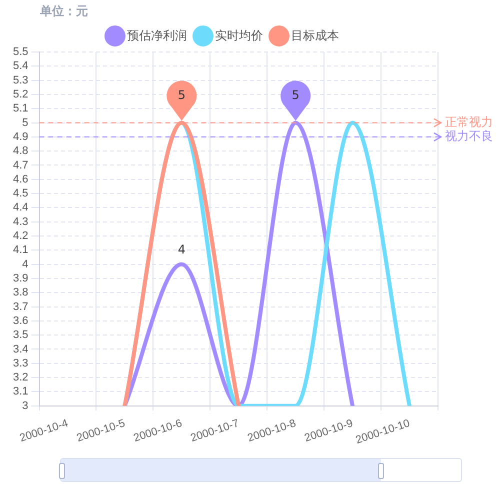 The height and width of the screenshot is (500, 500). I want to click on y-tick-label: 4.6, so click(20, 179).